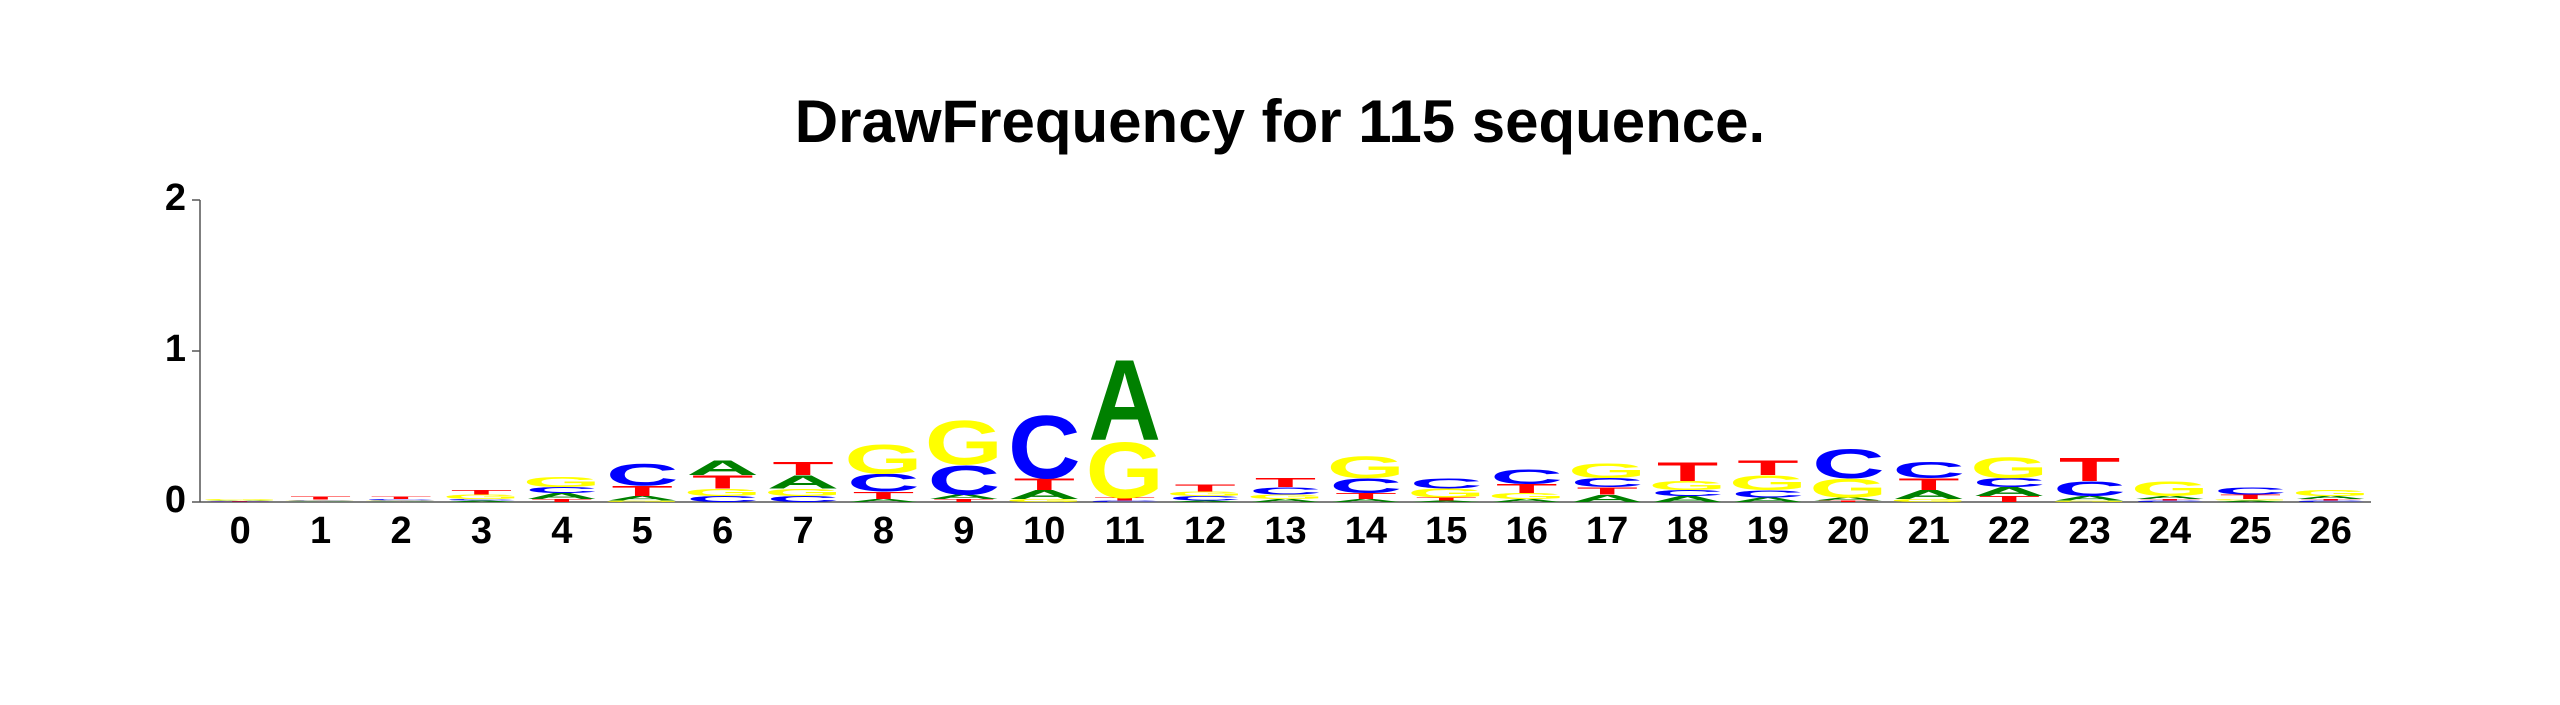  What do you see at coordinates (2170, 531) in the screenshot?
I see `x-tick-label: 24` at bounding box center [2170, 531].